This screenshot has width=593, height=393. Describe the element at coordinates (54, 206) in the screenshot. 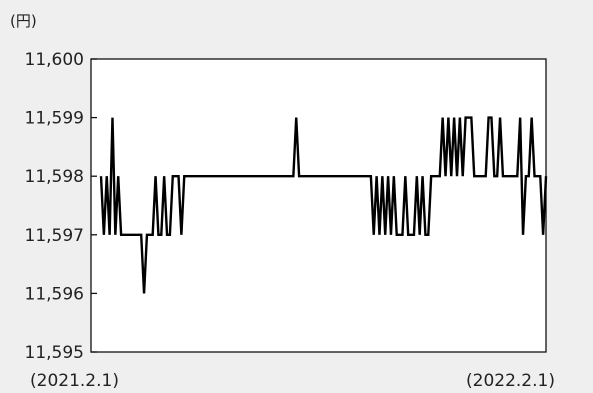

I see `y-axis-tick-labels: 11,600 11,599 11,598 11,597 11,596 11,595` at that location.